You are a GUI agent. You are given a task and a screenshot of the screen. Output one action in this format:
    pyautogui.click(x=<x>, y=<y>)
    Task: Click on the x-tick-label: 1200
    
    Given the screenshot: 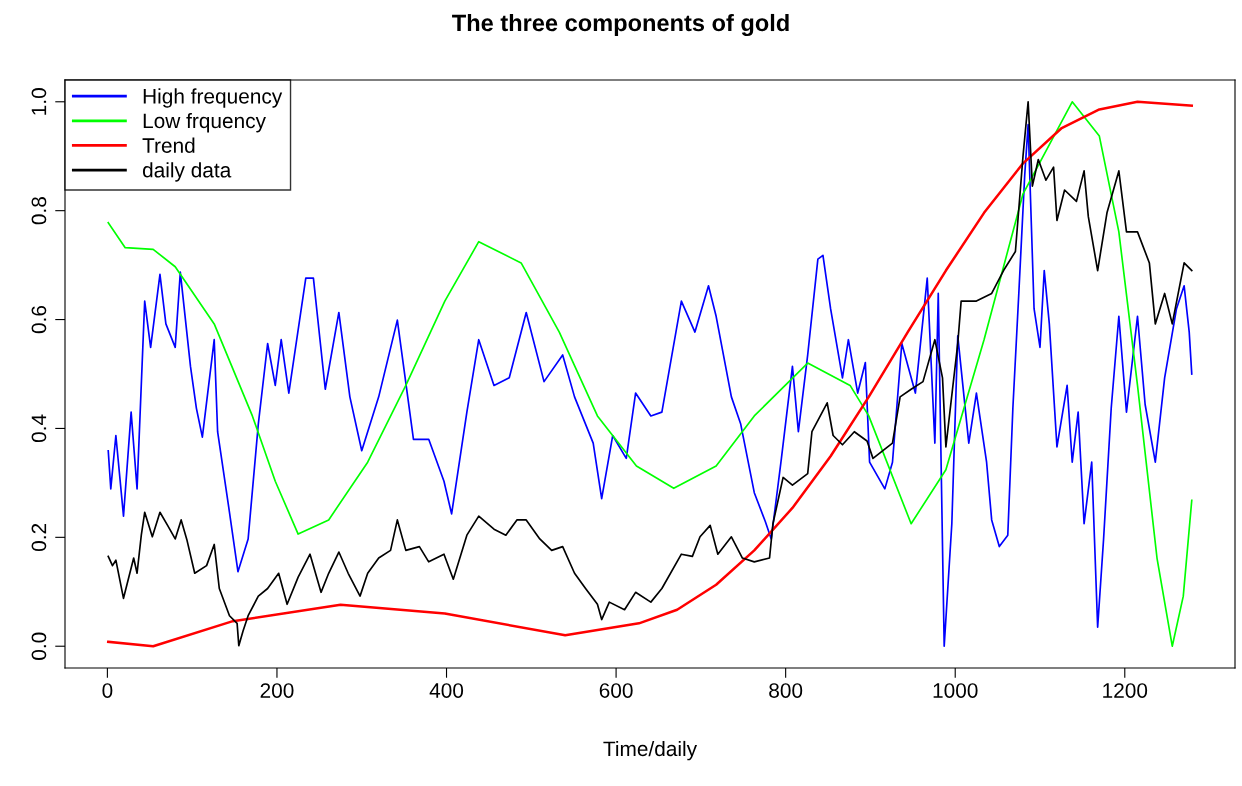 What is the action you would take?
    pyautogui.click(x=1125, y=690)
    